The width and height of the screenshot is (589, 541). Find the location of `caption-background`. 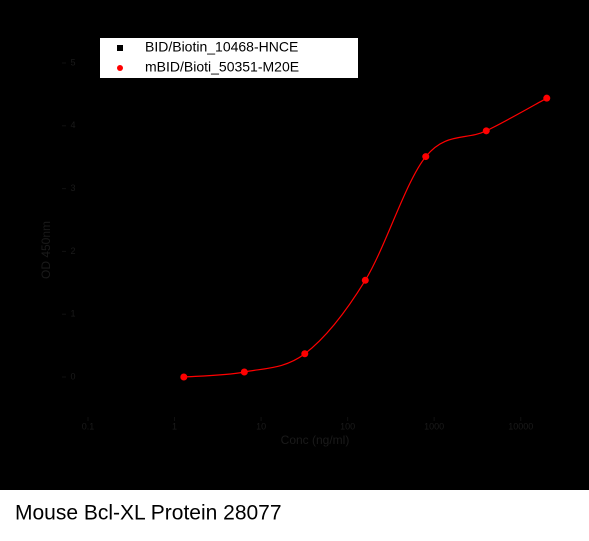

caption-background is located at coordinates (294, 513).